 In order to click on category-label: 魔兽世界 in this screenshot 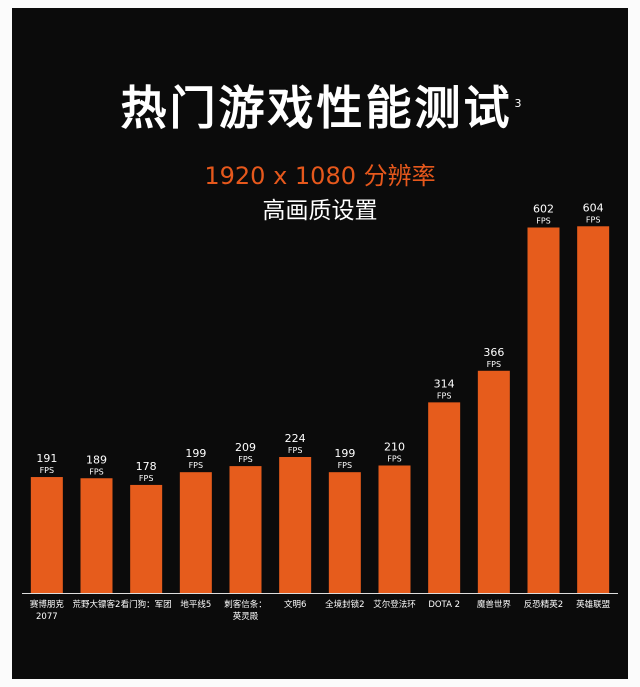, I will do `click(494, 604)`.